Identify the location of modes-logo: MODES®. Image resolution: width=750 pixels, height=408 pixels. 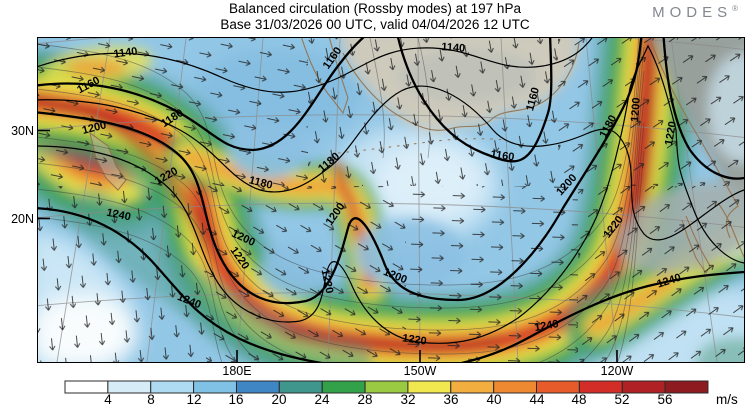
(695, 12).